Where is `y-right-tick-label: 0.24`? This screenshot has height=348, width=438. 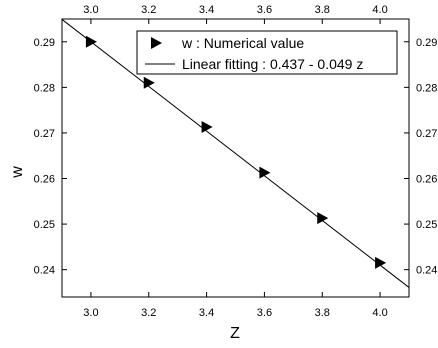
y-right-tick-label: 0.24 is located at coordinates (426, 271).